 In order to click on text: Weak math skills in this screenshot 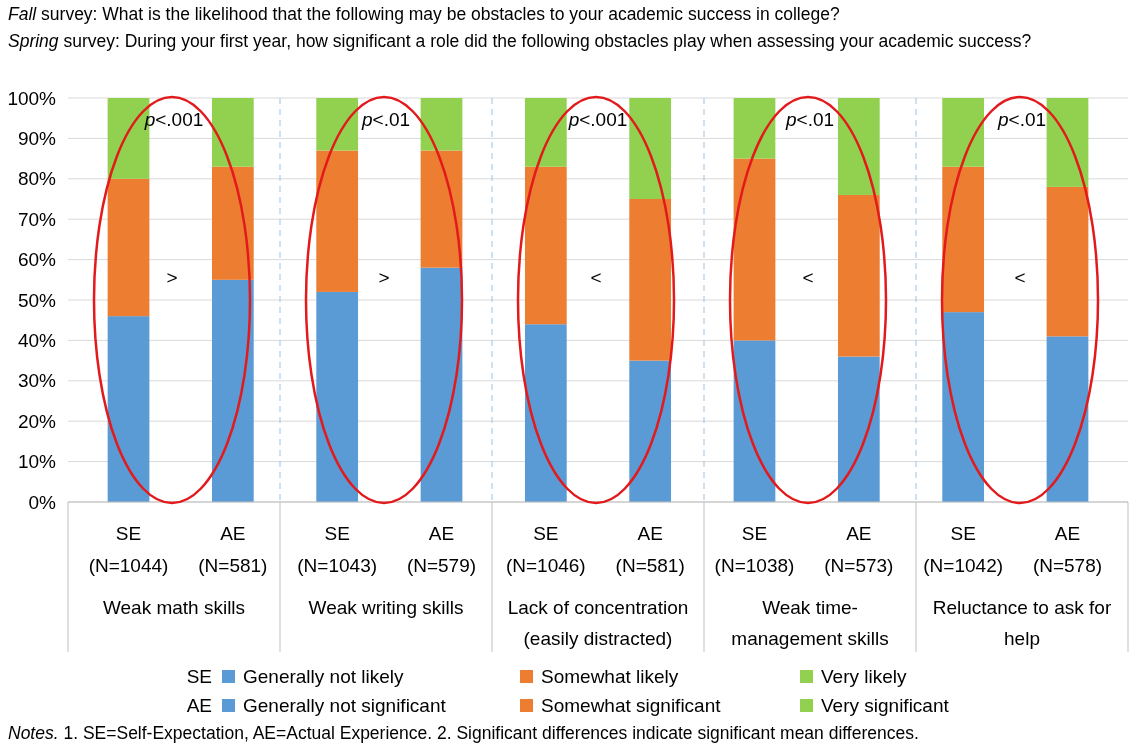, I will do `click(174, 607)`.